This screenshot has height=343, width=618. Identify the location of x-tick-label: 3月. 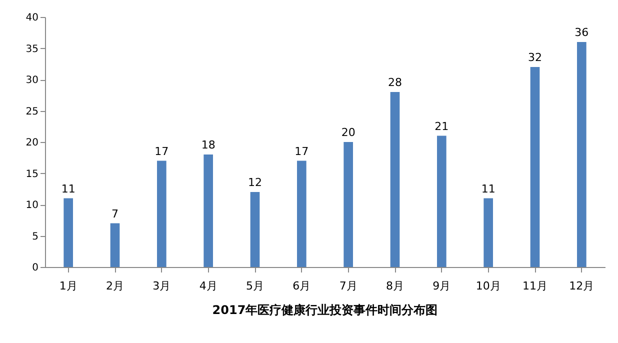
(161, 286).